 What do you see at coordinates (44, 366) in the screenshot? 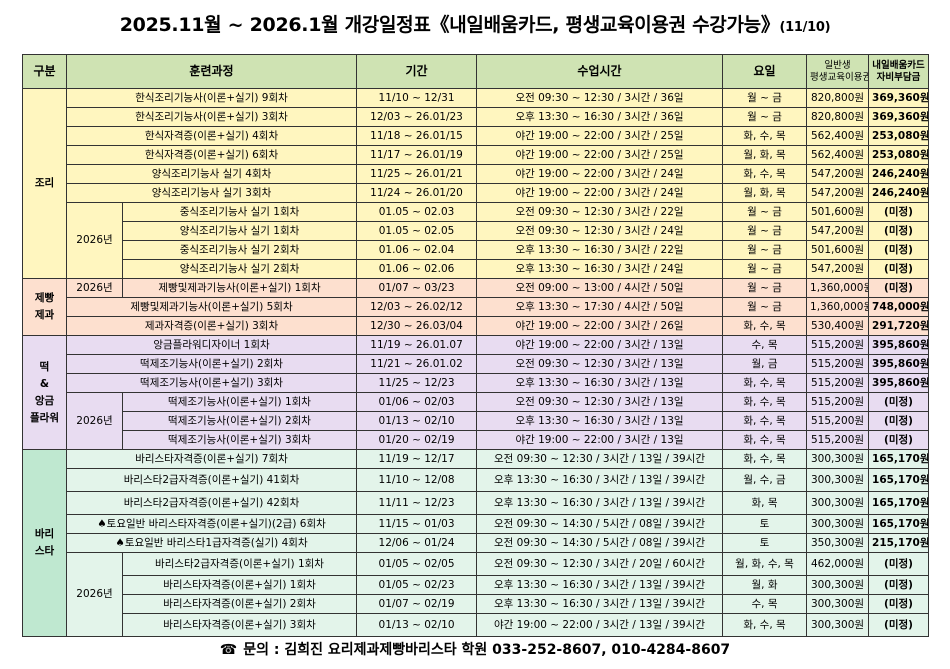
I see `category-ddeok-line1: 떡` at bounding box center [44, 366].